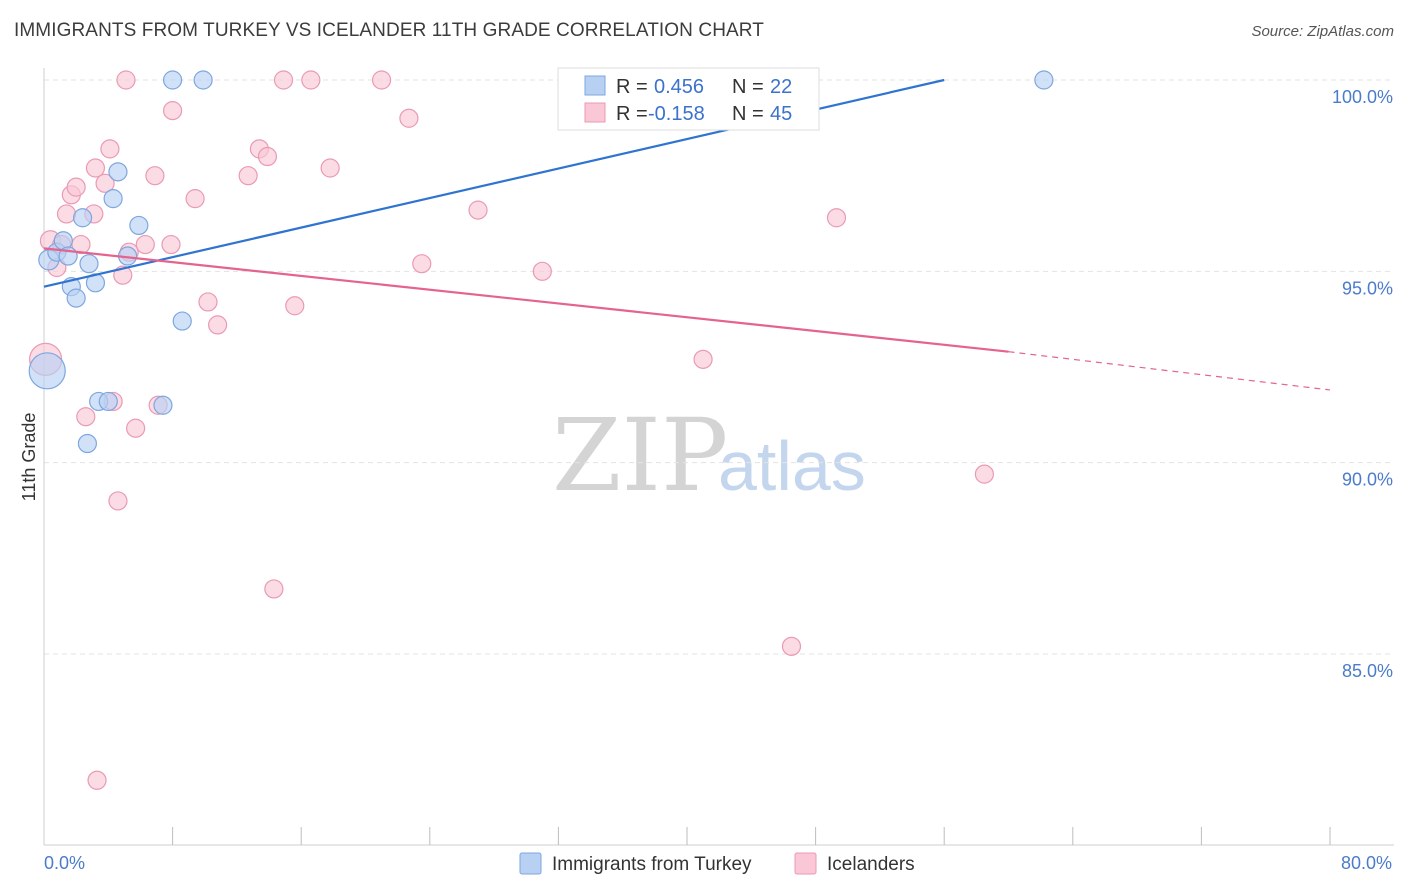 Image resolution: width=1406 pixels, height=892 pixels. What do you see at coordinates (1362, 384) in the screenshot?
I see `y-axis-tick-labels: 85.0% 90.0% 95.0% 100.0%` at bounding box center [1362, 384].